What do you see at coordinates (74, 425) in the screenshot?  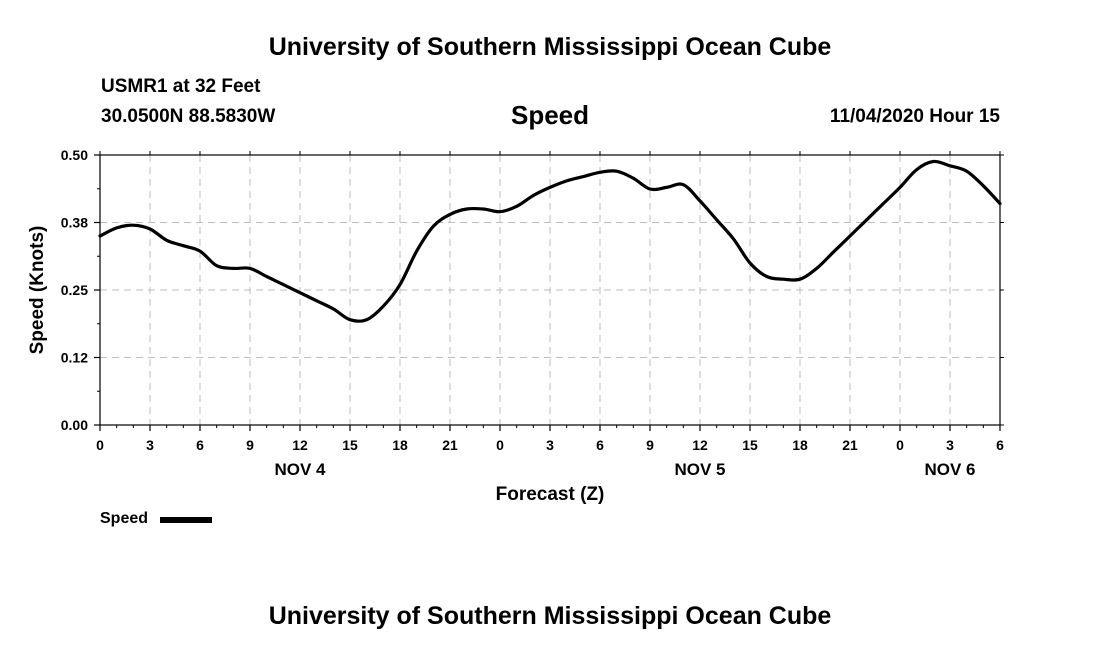 I see `y-tick-label: 0.00` at bounding box center [74, 425].